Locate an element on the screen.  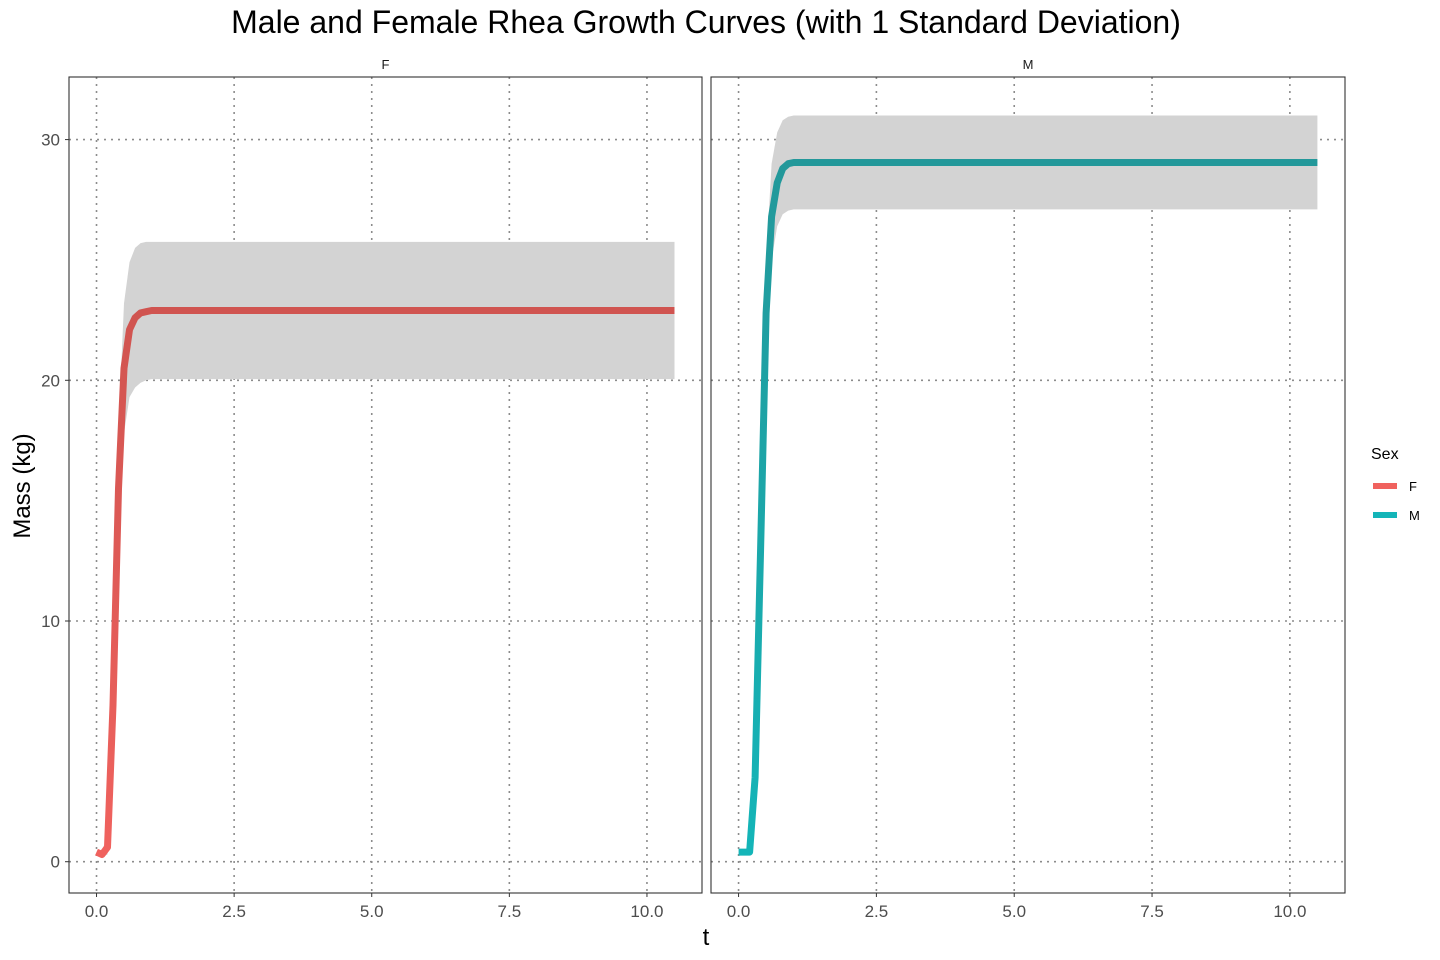
y-axis-title: Mass (kg) is located at coordinates (22, 485).